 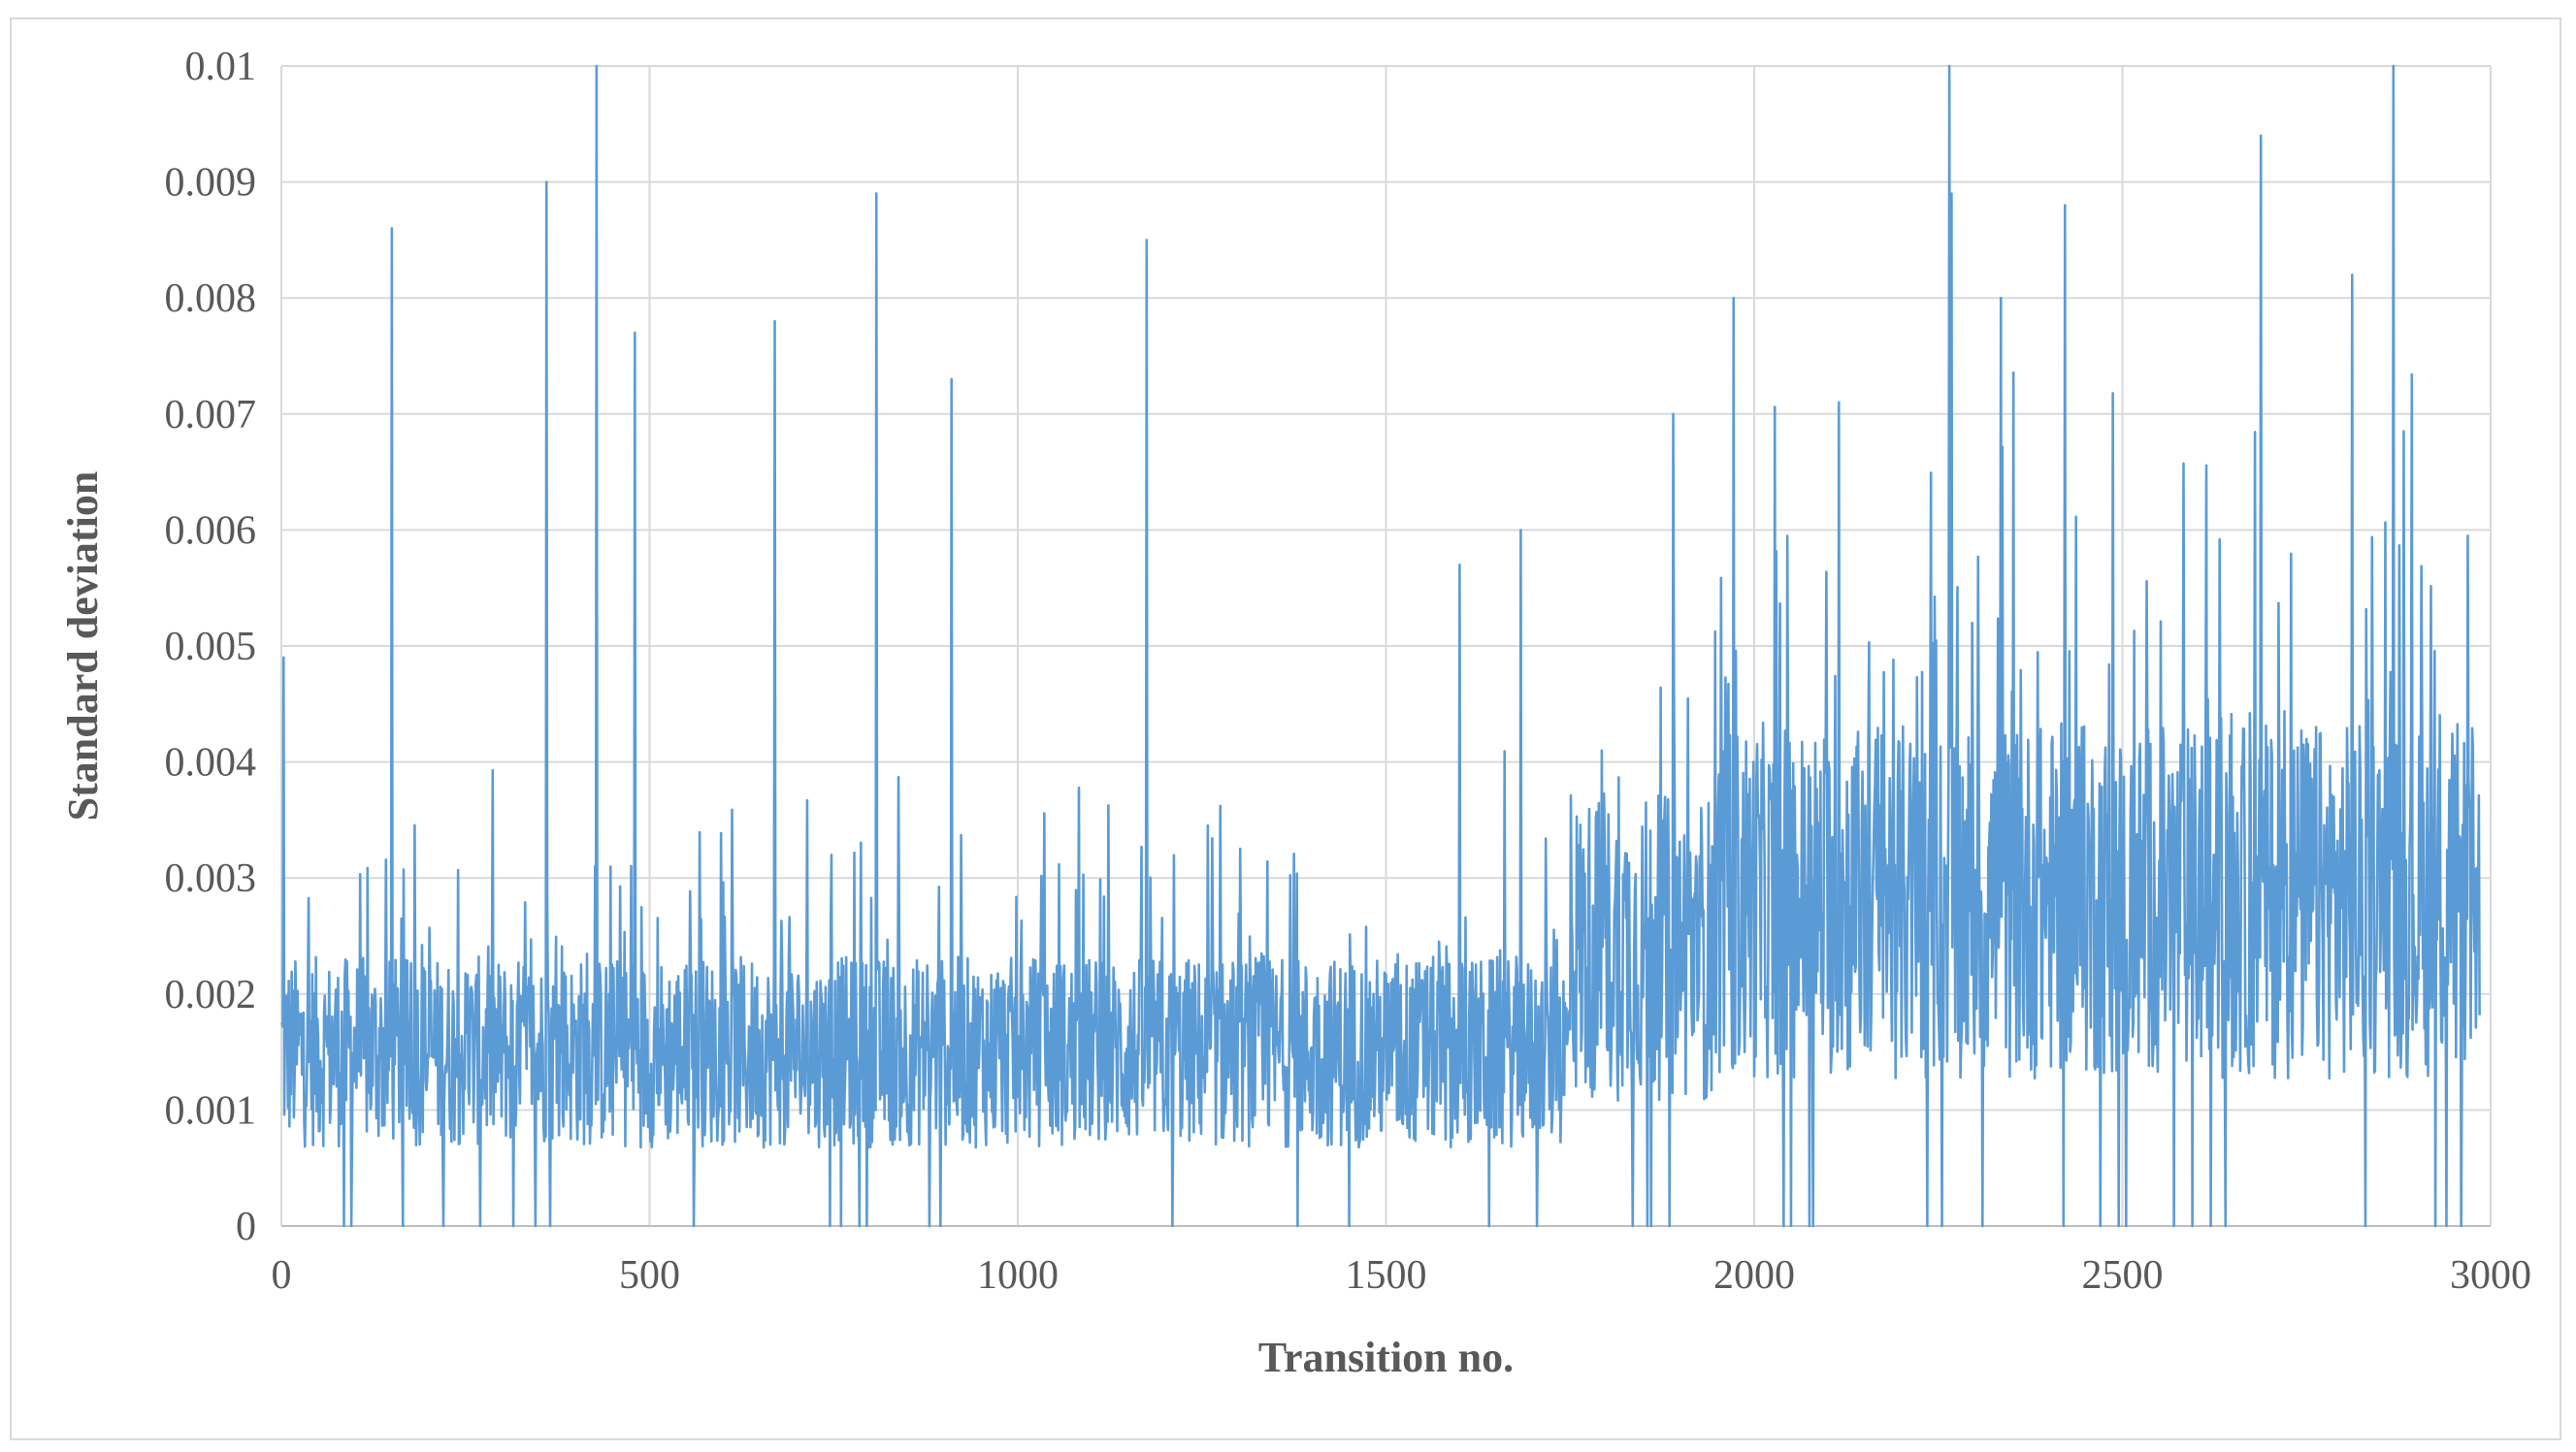 What do you see at coordinates (211, 647) in the screenshot?
I see `y-tick-label: 0.005` at bounding box center [211, 647].